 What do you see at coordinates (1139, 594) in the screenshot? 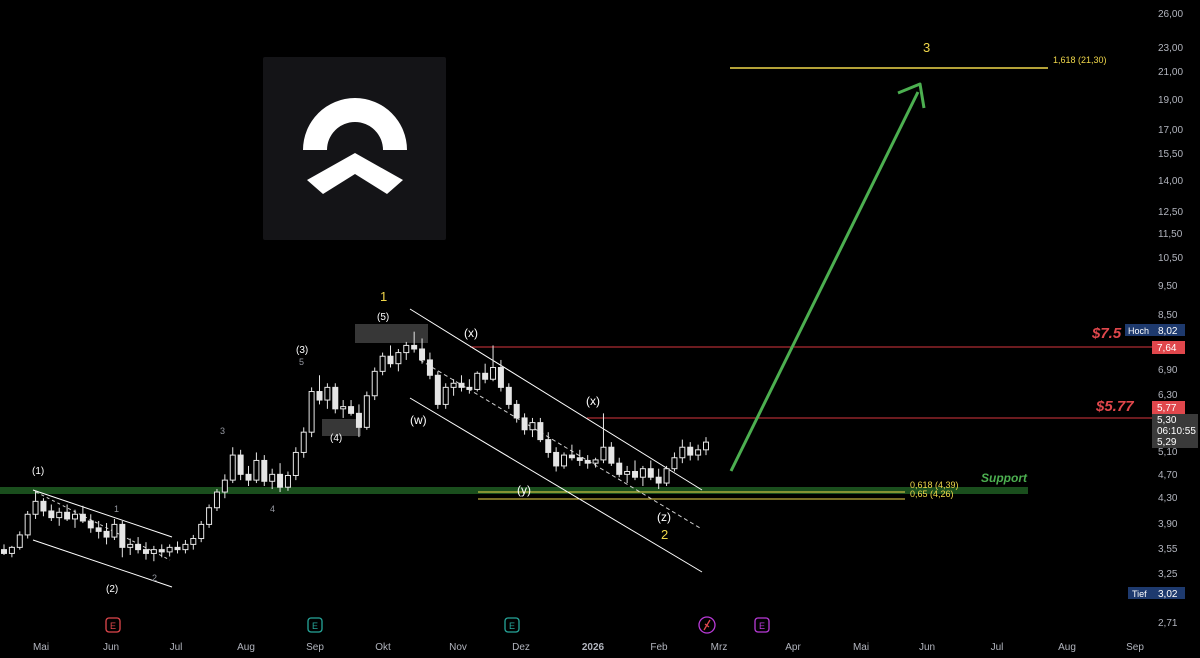
I see `tief-label: Tief` at bounding box center [1139, 594].